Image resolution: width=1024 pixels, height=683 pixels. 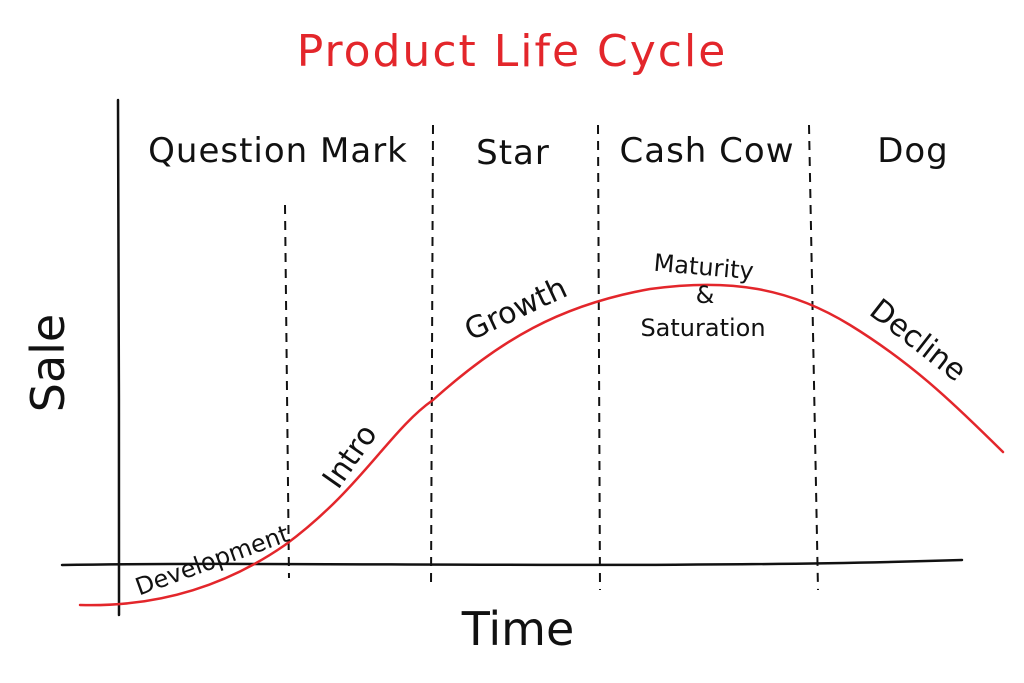 I want to click on stage-ampersand: &, so click(x=705, y=295).